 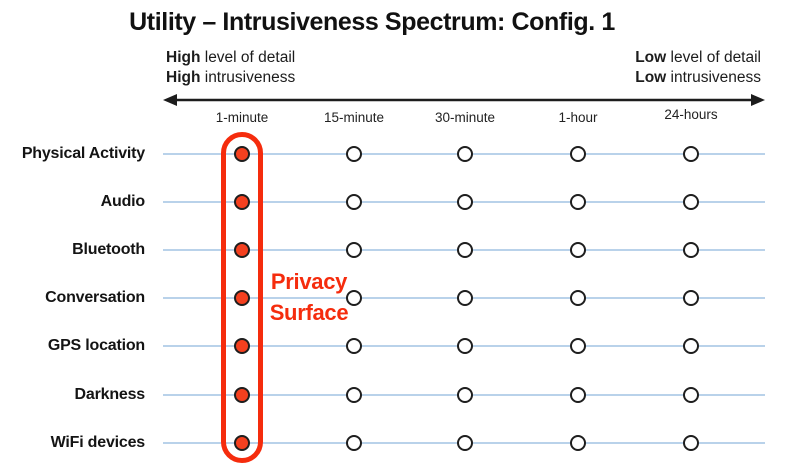 I want to click on low-detail-label: Low level of detail, so click(x=698, y=58).